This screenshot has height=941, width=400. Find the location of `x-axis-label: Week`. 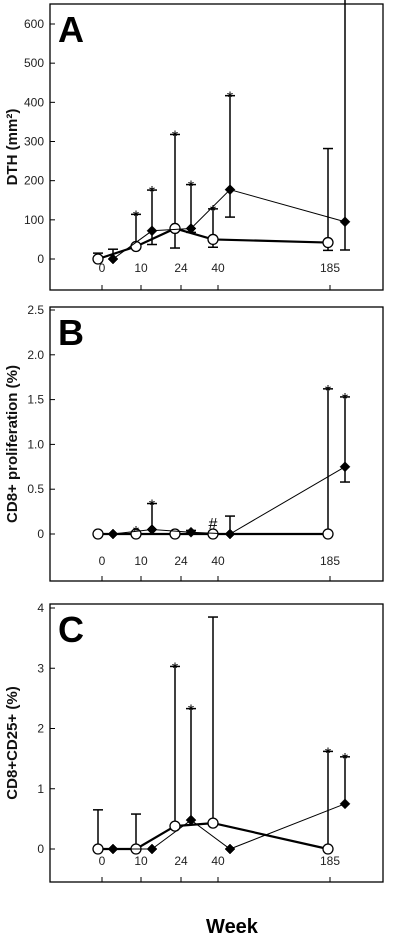

x-axis-label: Week is located at coordinates (232, 927).